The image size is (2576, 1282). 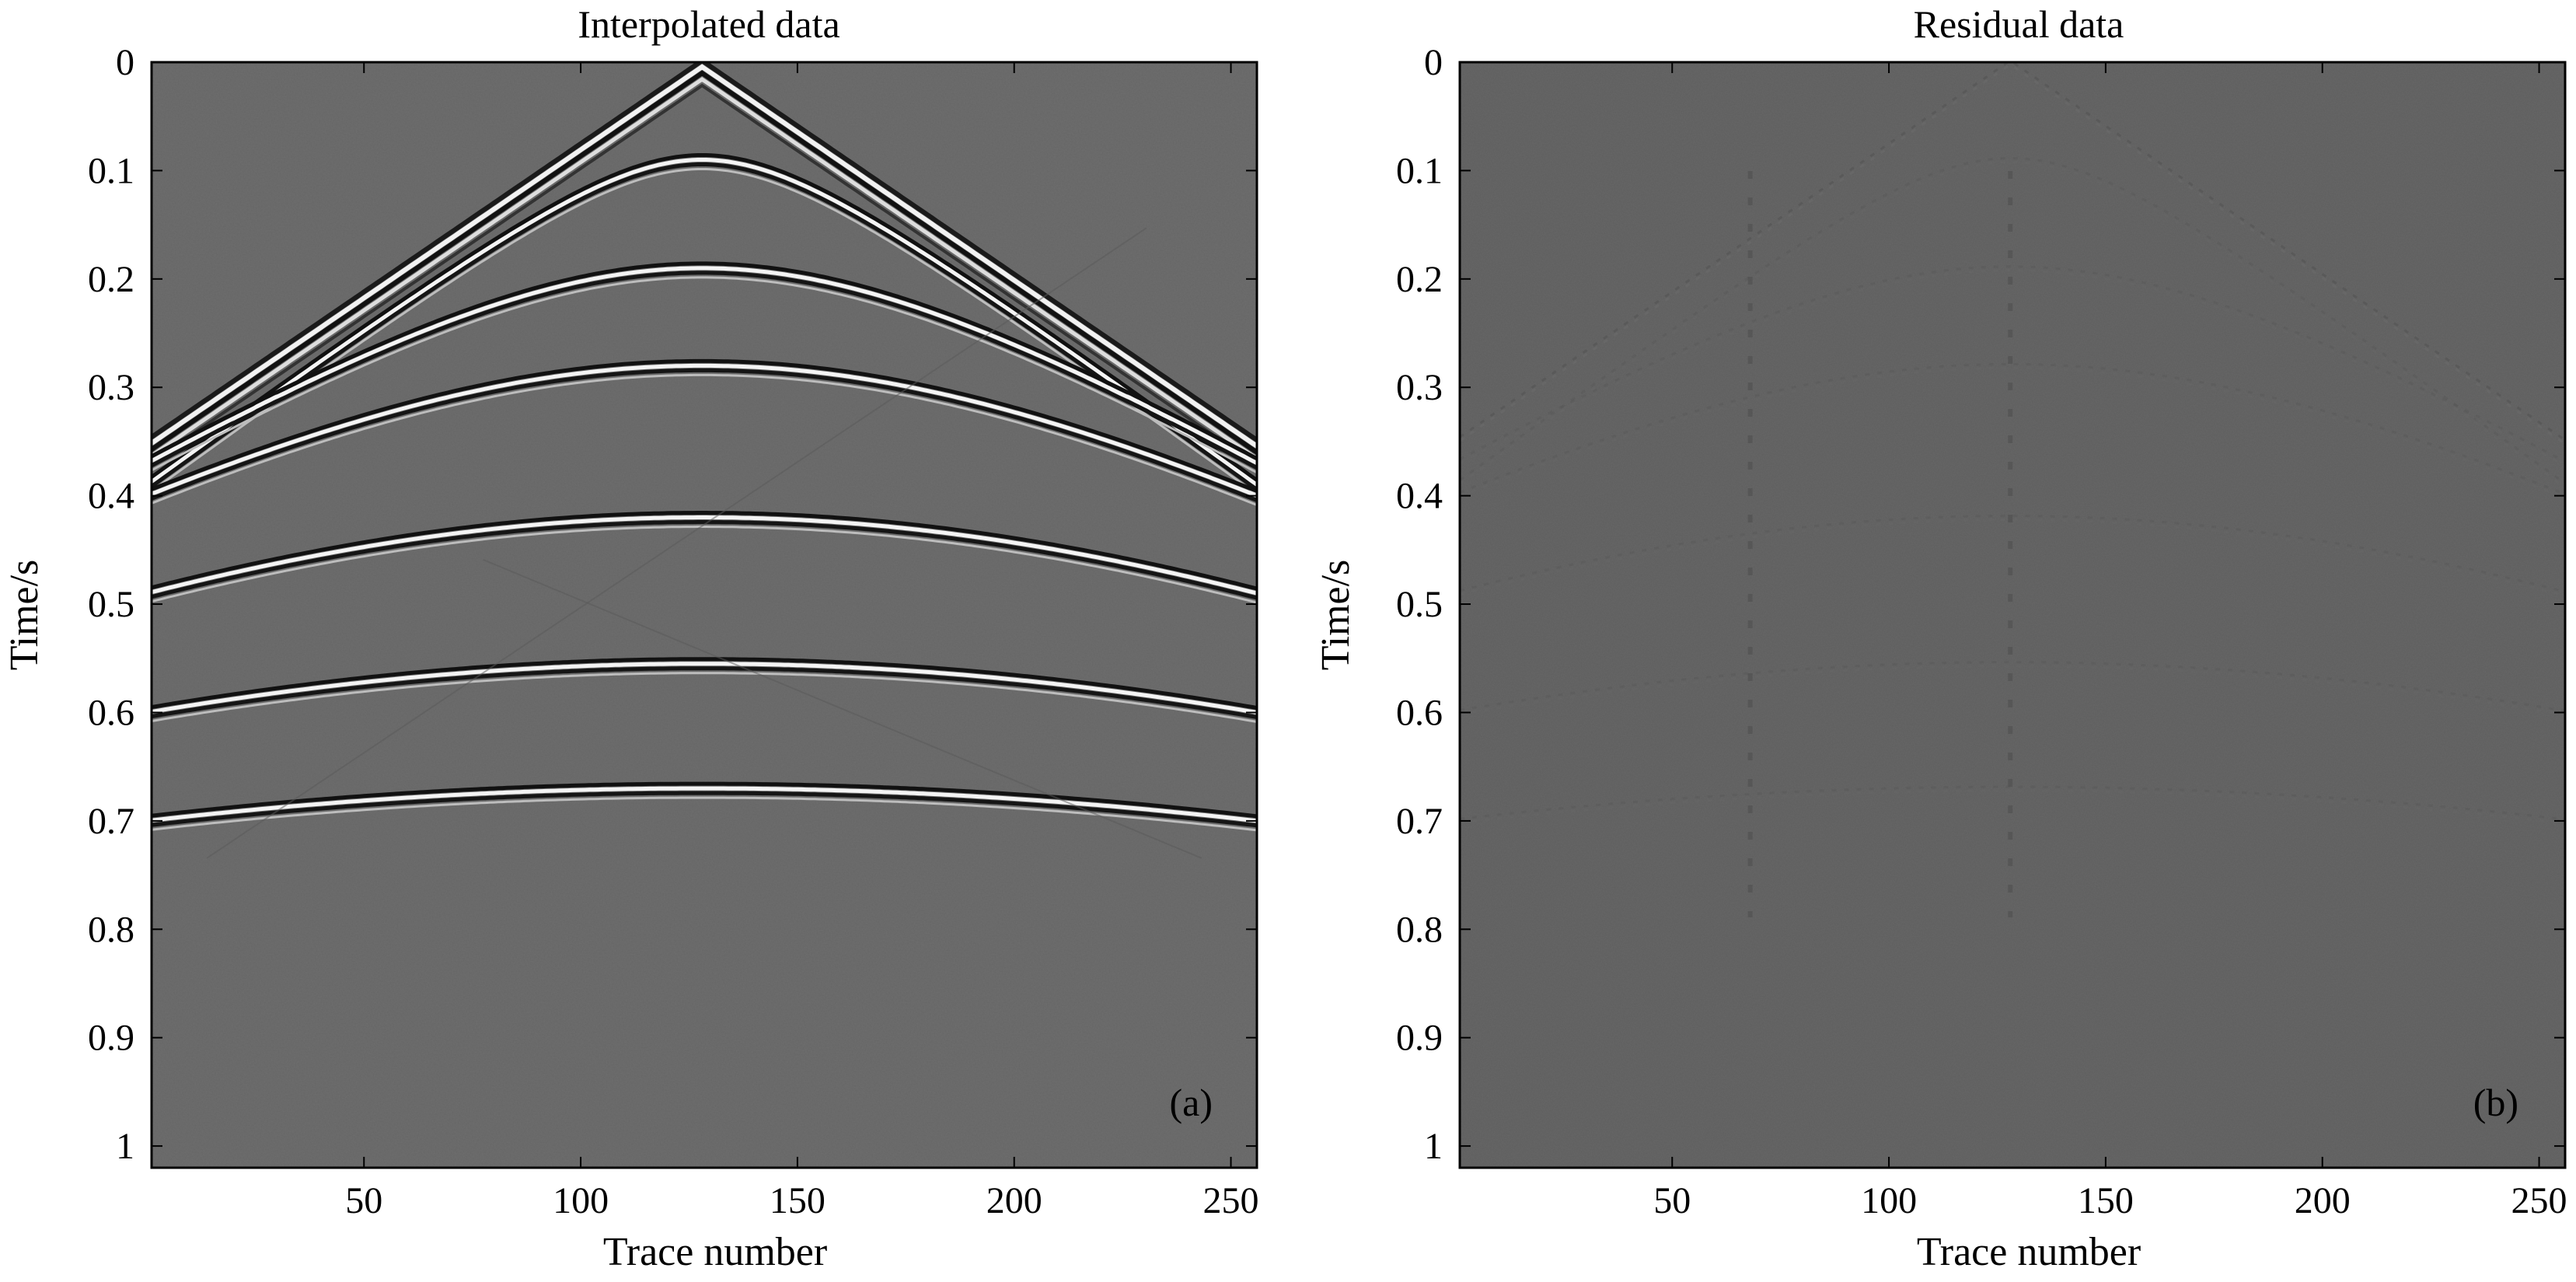 I want to click on panel-label: (b), so click(x=2495, y=1102).